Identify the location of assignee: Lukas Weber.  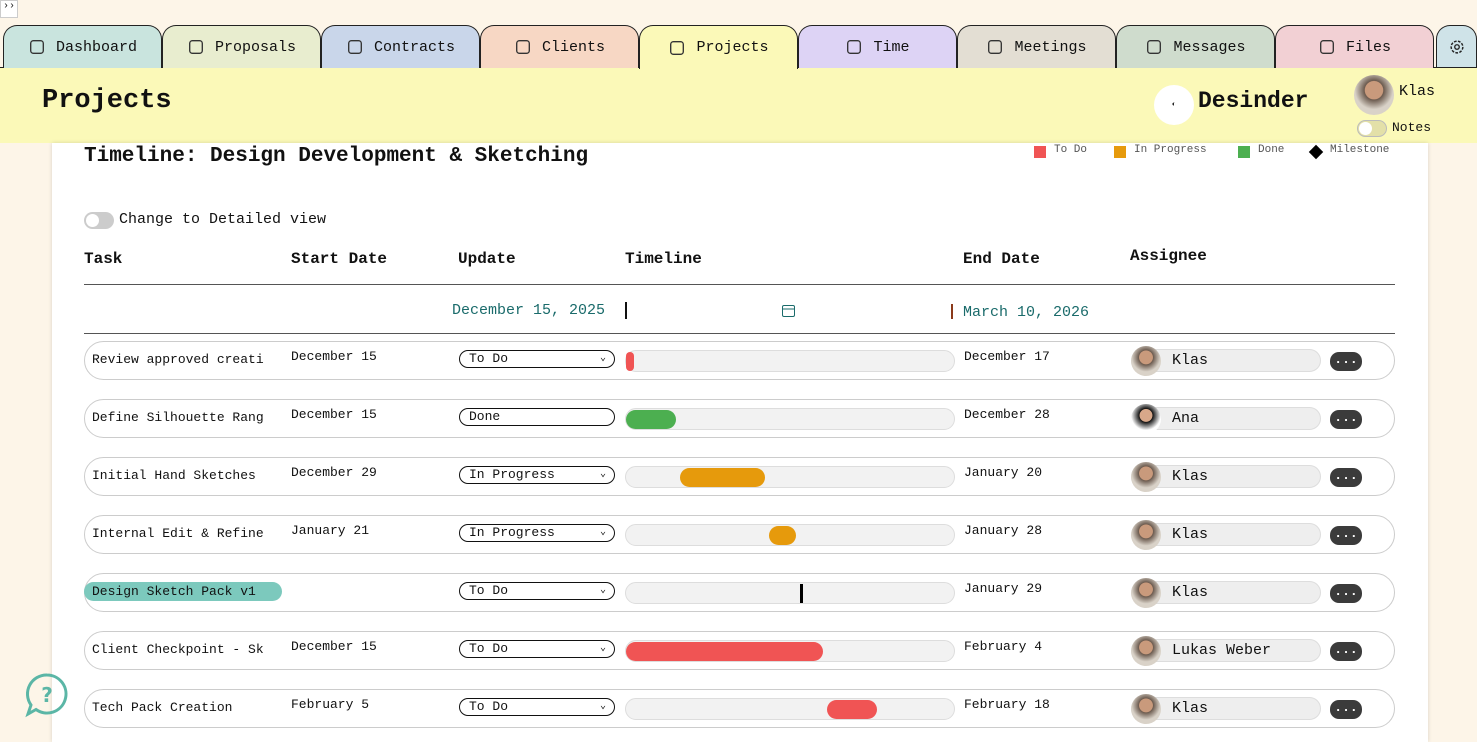
(1226, 650).